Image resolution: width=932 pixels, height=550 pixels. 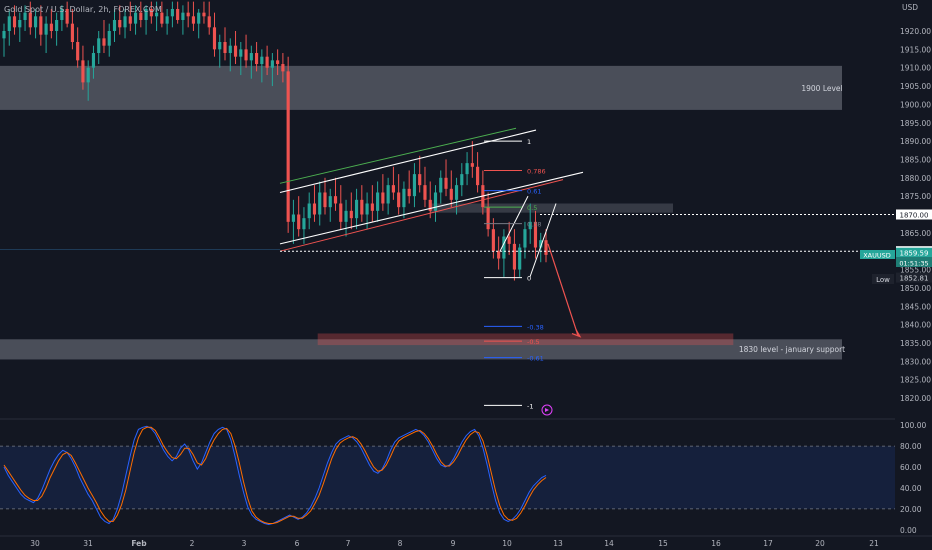 I want to click on price-tick: 1905.00, so click(x=915, y=86).